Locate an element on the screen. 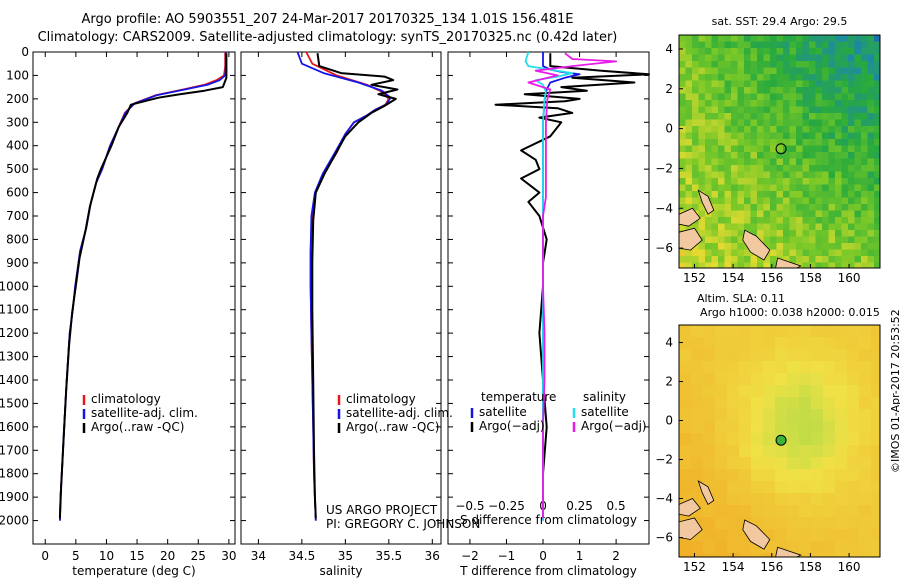  x2-tick-label: −0.25 is located at coordinates (506, 506).